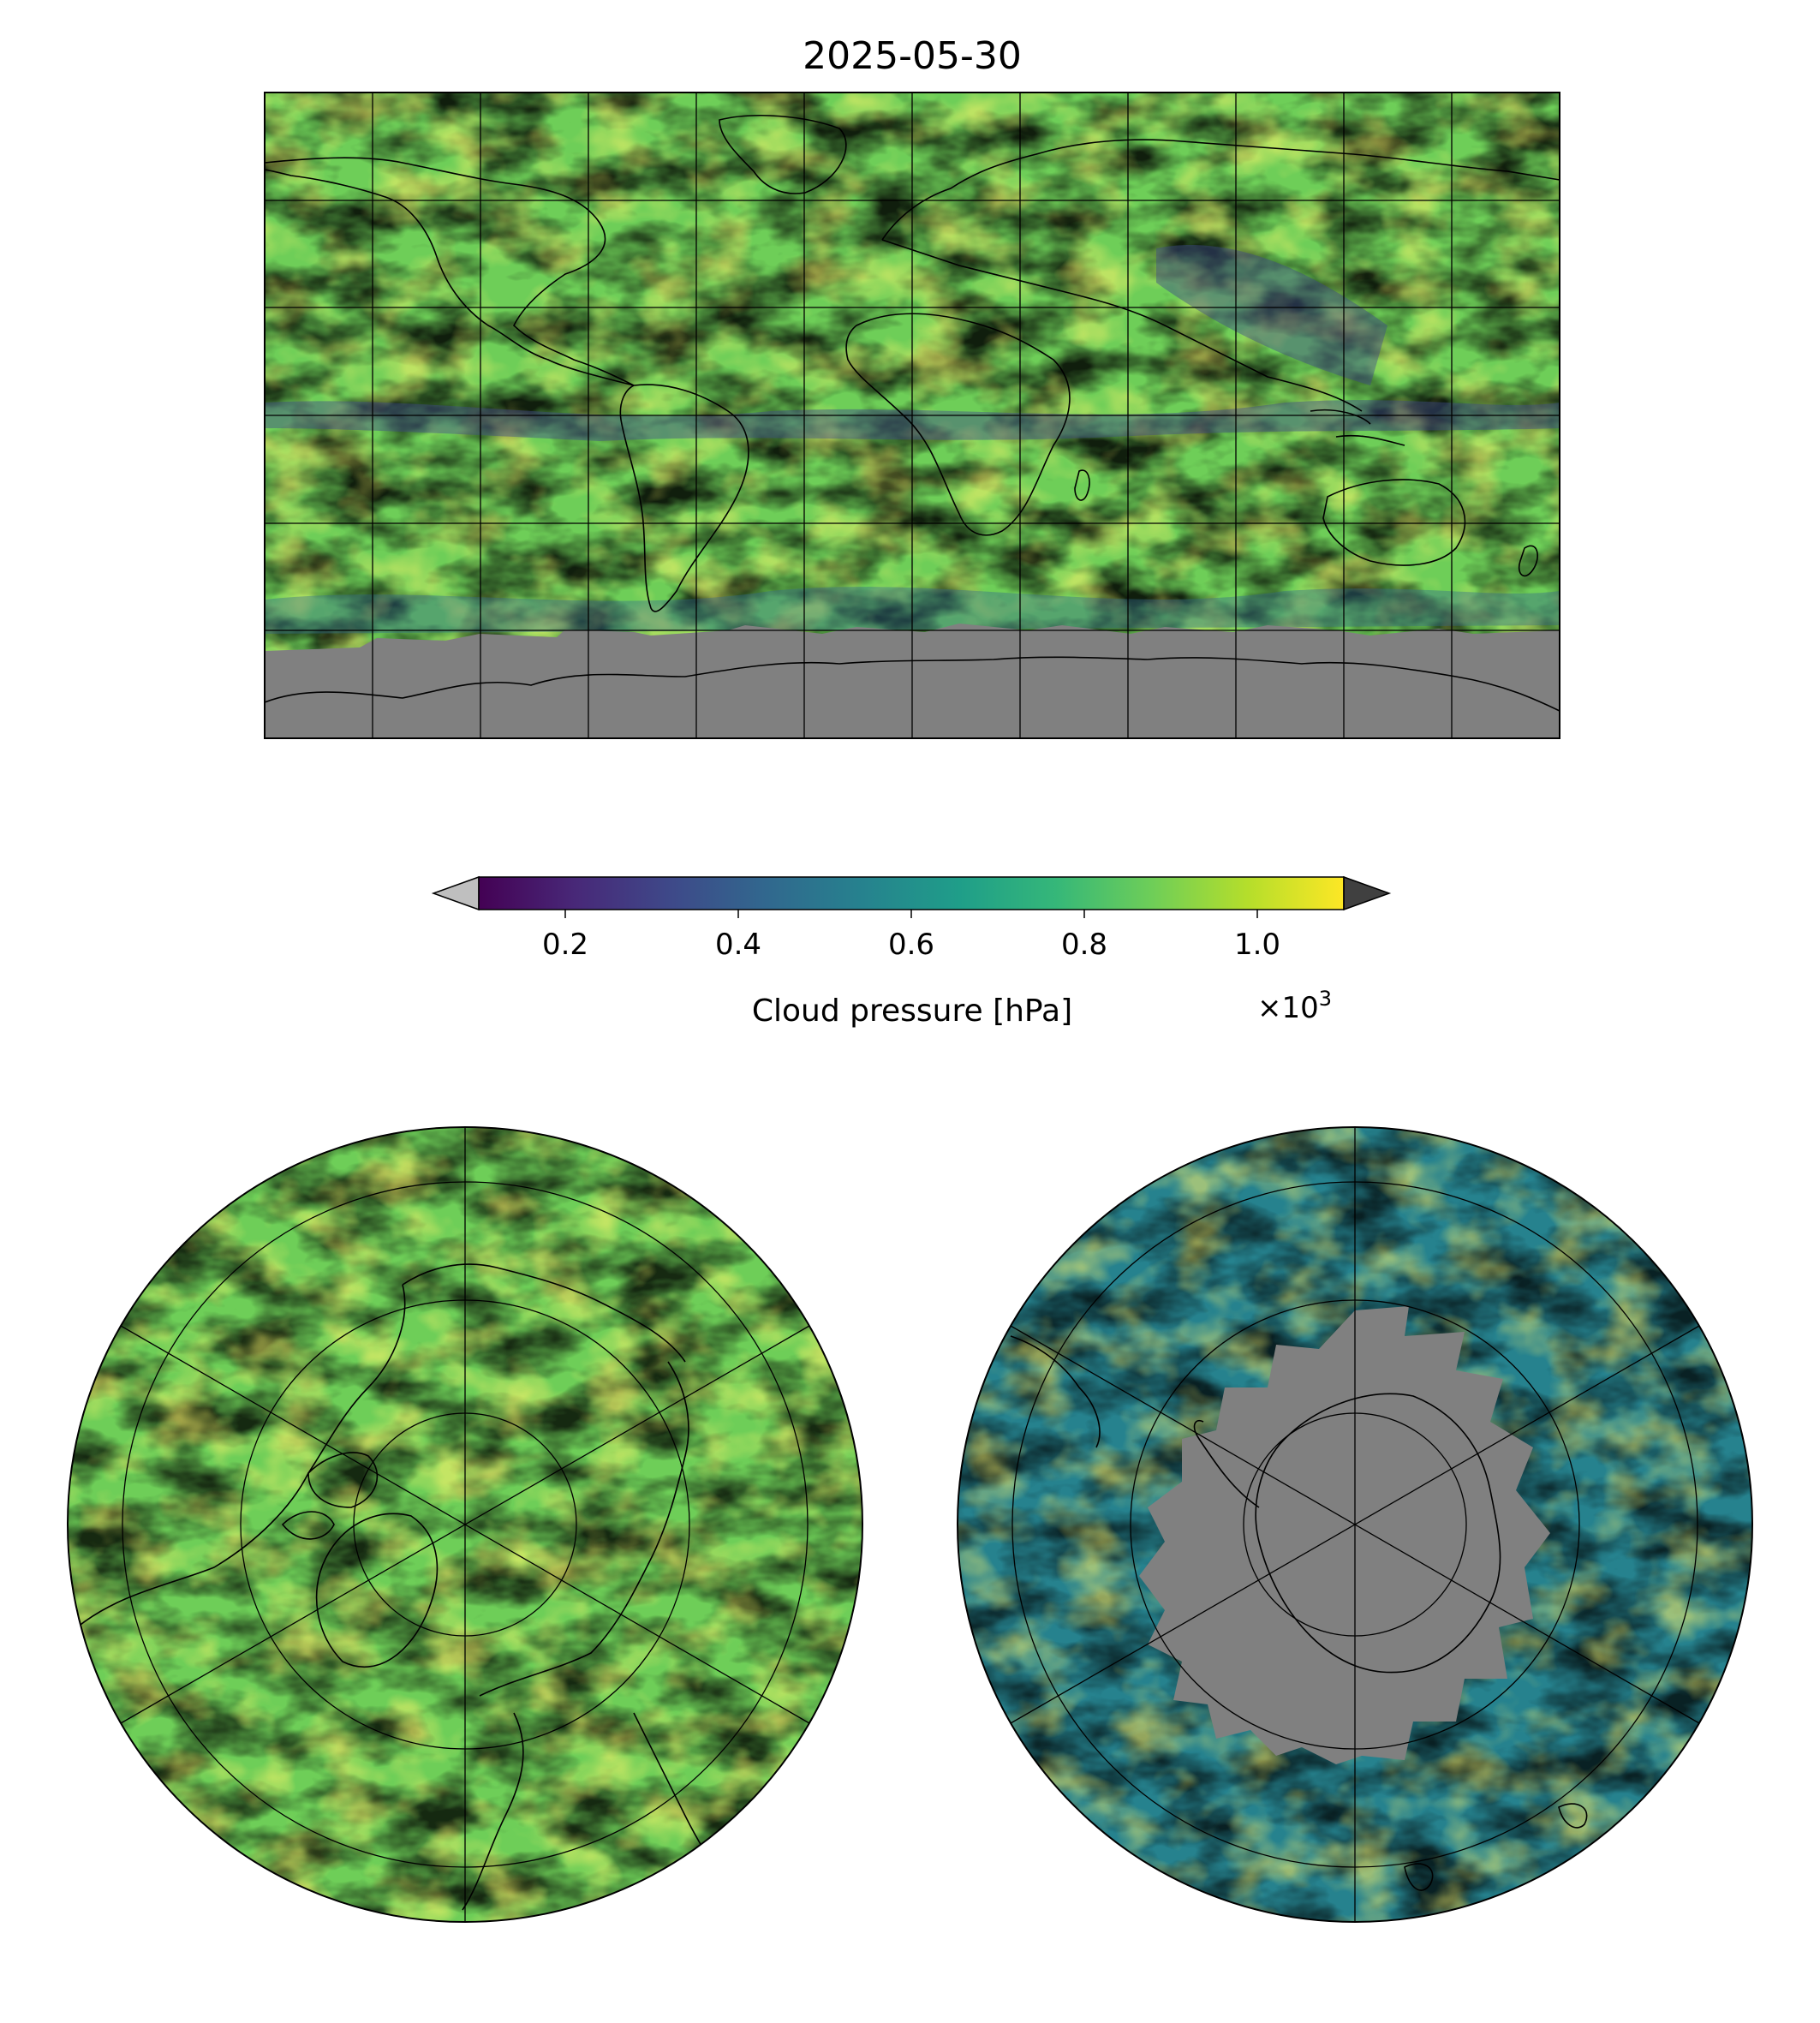  I want to click on colorbar-multiplier-exp: 3, so click(1325, 999).